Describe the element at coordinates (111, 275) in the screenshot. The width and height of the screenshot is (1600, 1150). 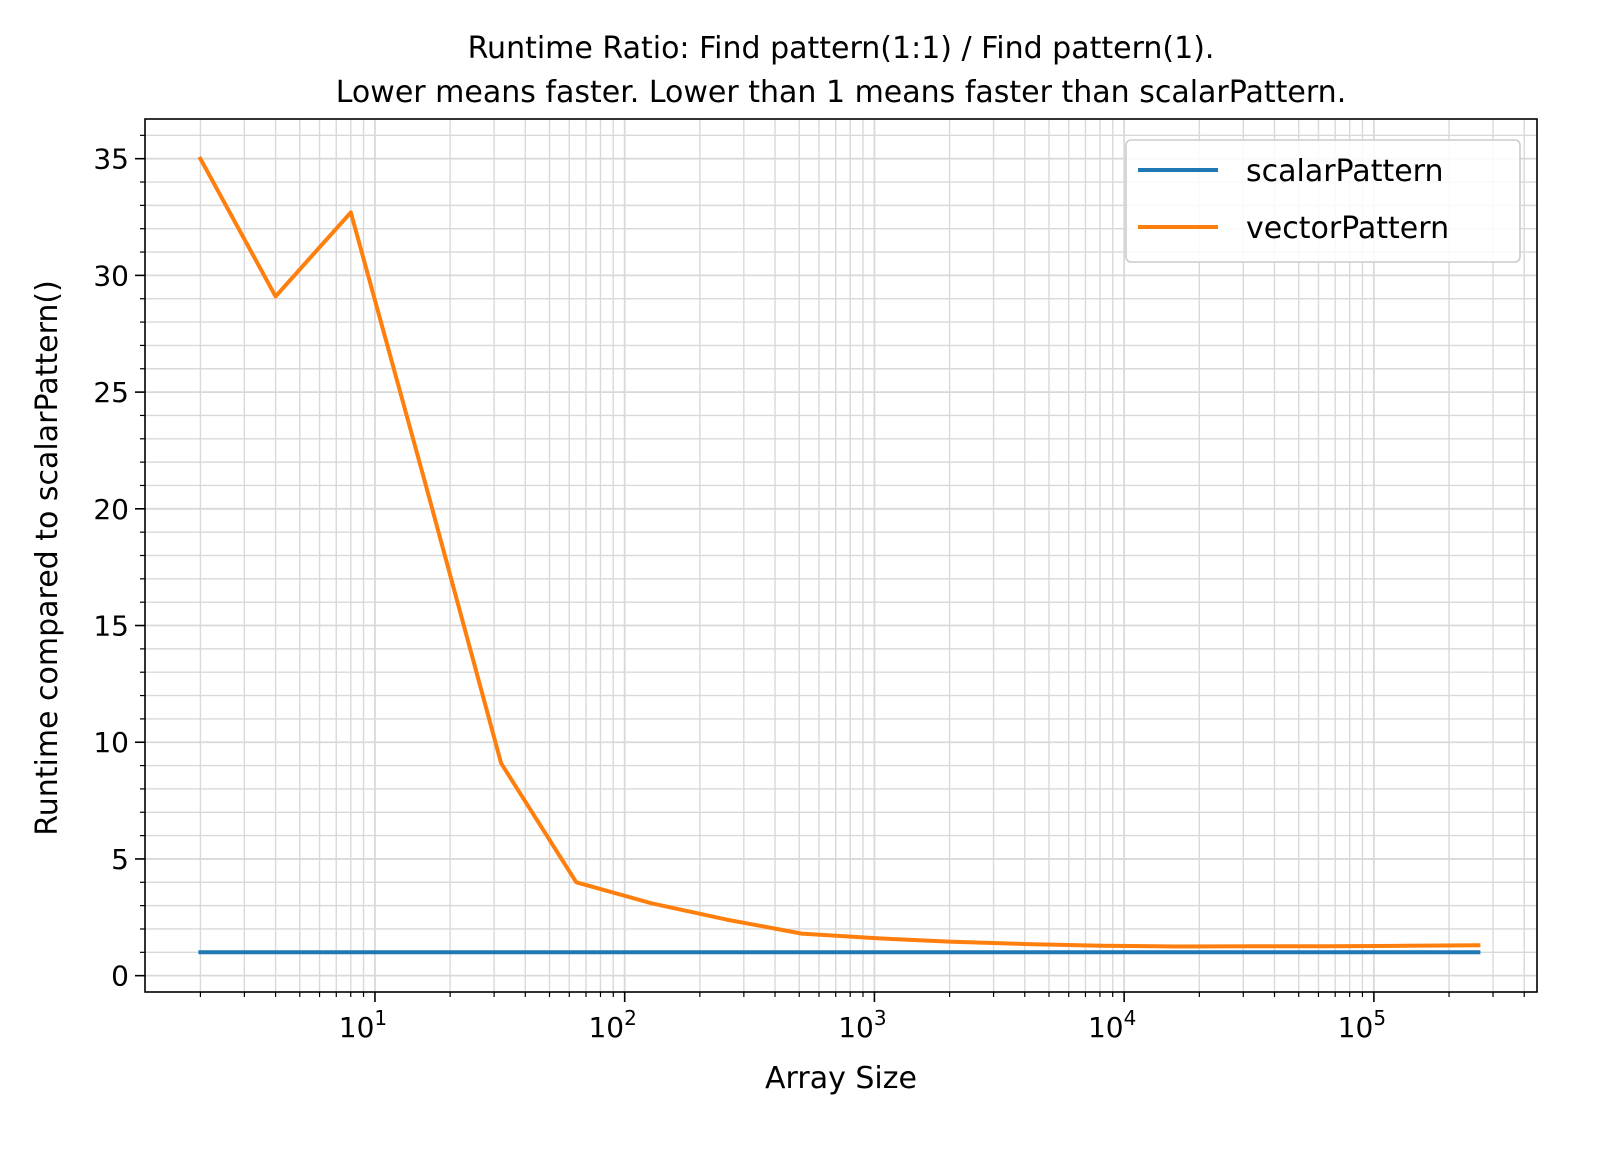
I see `y-tick-label: 30` at that location.